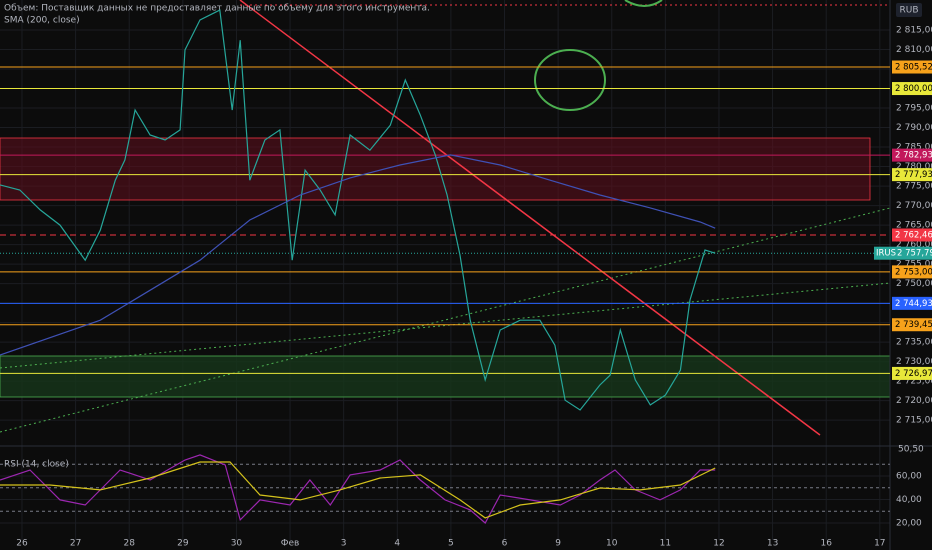 The width and height of the screenshot is (932, 550). I want to click on x-tick-label: 27, so click(75, 544).